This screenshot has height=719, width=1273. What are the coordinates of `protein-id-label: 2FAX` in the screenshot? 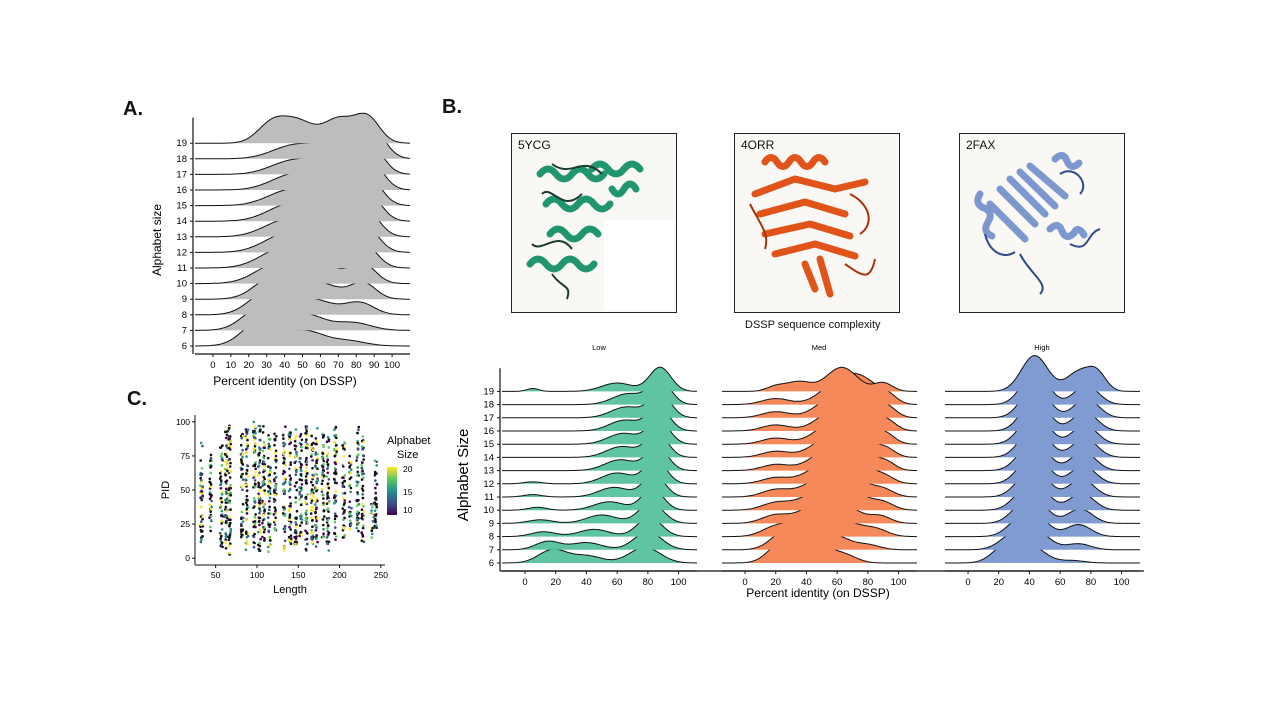 It's located at (981, 145).